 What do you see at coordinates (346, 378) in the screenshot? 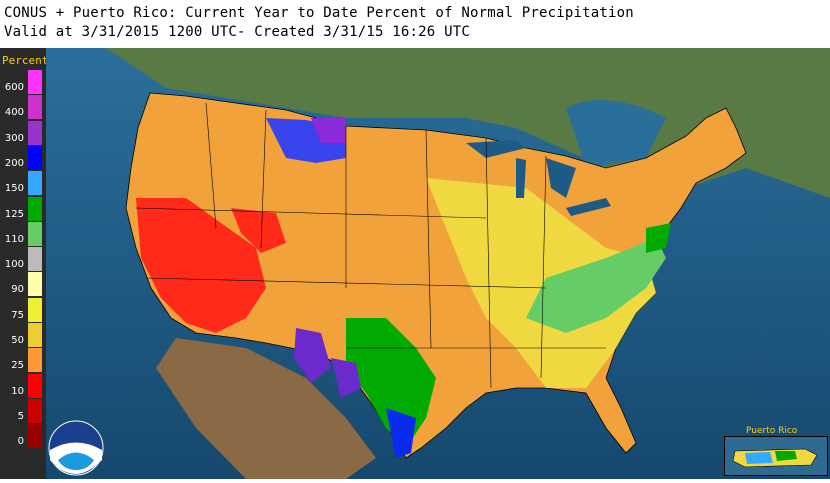
I see `west-texas-purple-region` at bounding box center [346, 378].